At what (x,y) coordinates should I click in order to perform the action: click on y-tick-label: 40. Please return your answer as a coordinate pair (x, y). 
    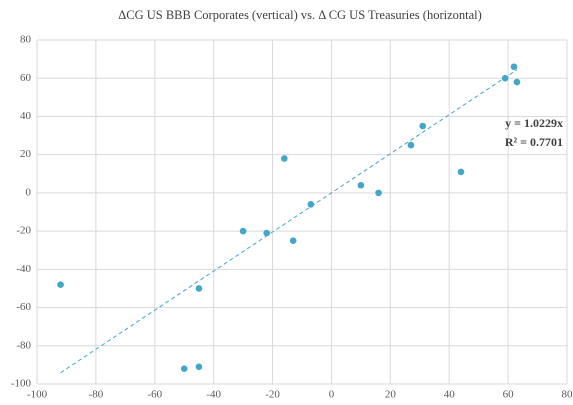
    Looking at the image, I should click on (26, 116).